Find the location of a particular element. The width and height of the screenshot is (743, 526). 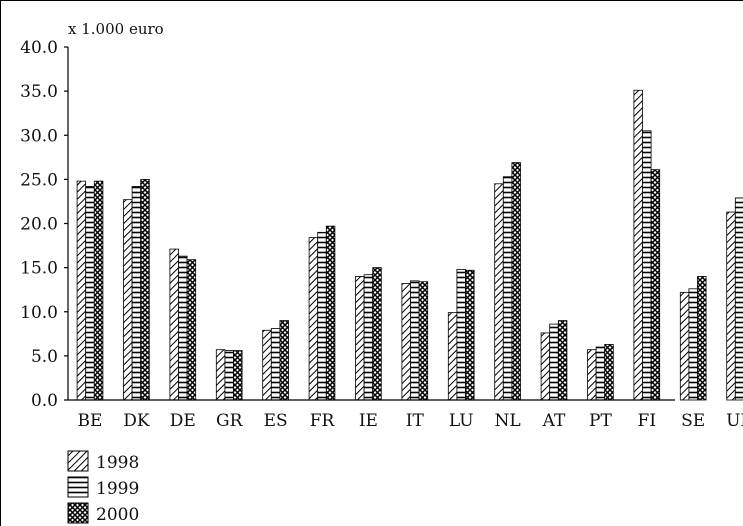

x-tick-label-nl: NL is located at coordinates (508, 421).